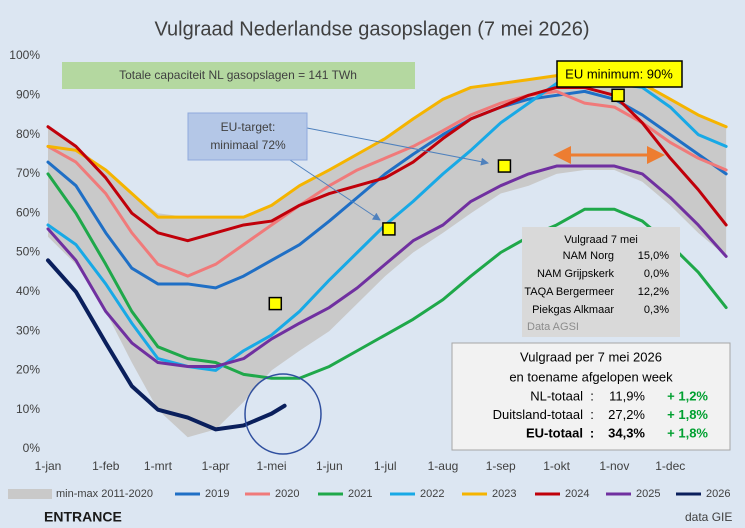  What do you see at coordinates (718, 494) in the screenshot?
I see `legend-label: 2026` at bounding box center [718, 494].